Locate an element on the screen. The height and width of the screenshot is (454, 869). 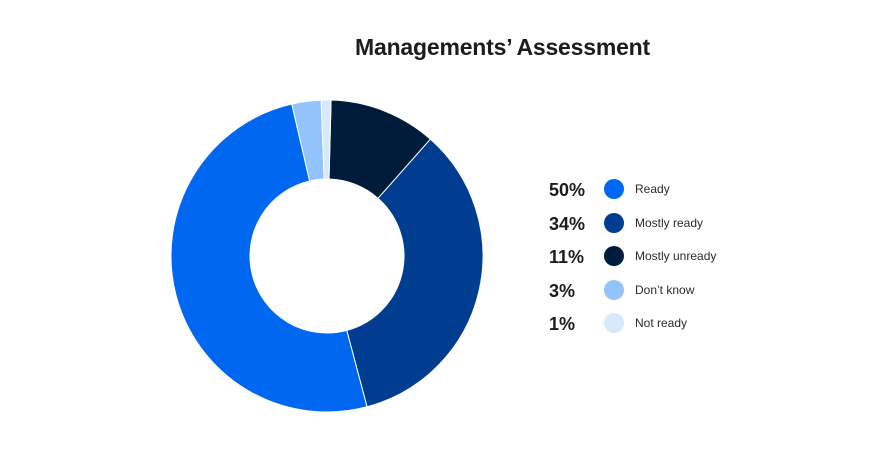
legend-percent: 3% is located at coordinates (562, 290).